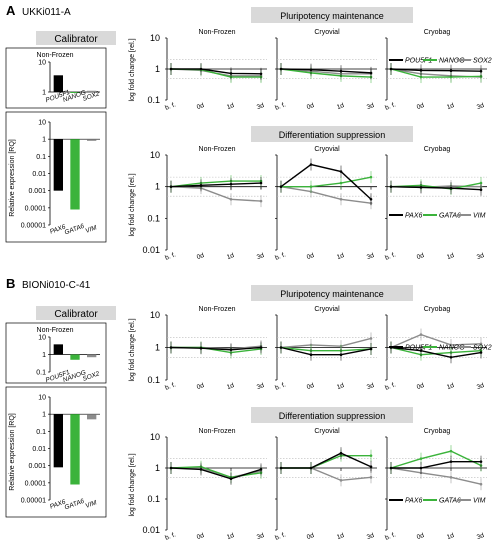 The width and height of the screenshot is (501, 550). What do you see at coordinates (201, 106) in the screenshot?
I see `a-pluri-xtick-label: 0d` at bounding box center [201, 106].